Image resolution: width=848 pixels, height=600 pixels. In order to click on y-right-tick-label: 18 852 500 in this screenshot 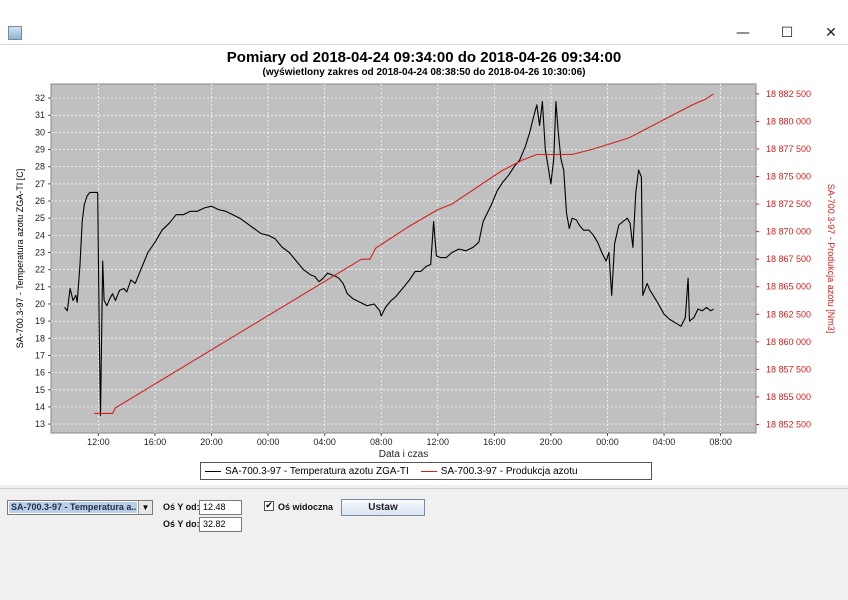, I will do `click(788, 424)`.